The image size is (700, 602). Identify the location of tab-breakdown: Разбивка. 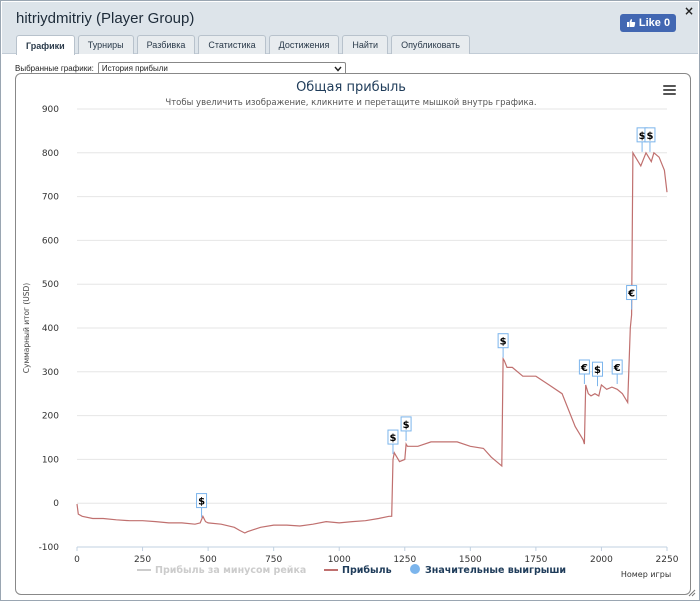
(166, 44).